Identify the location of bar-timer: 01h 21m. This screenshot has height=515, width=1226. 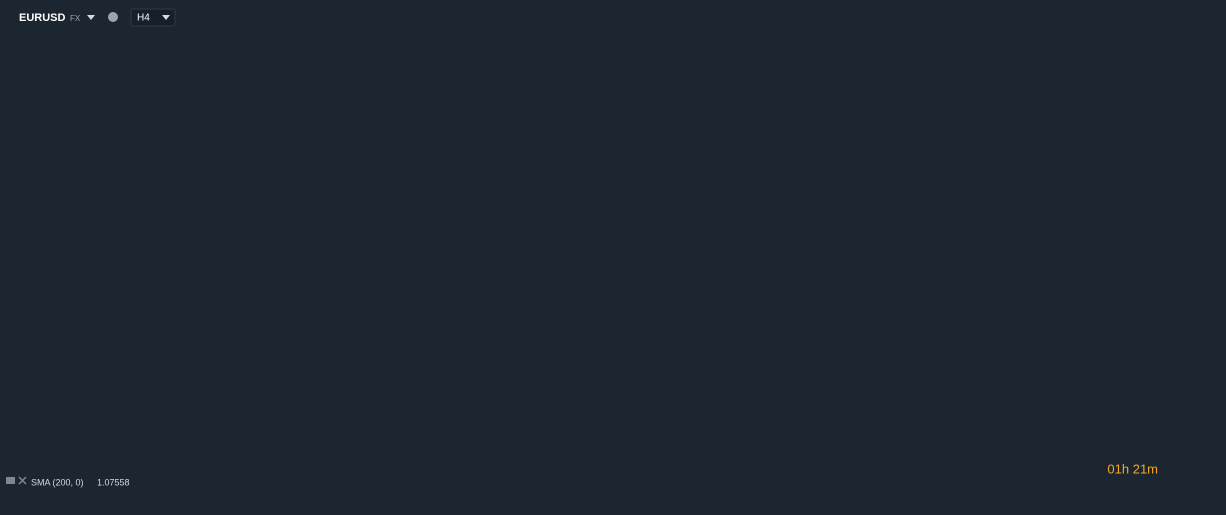
(1132, 468).